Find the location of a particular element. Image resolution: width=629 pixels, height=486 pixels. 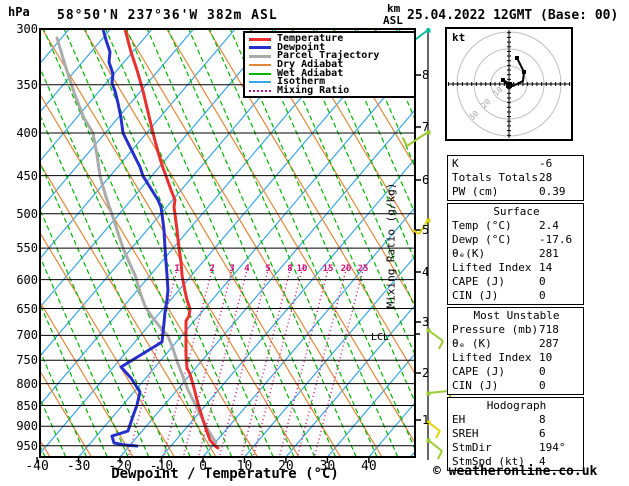

stats-row-value: 287 is located at coordinates (549, 343).